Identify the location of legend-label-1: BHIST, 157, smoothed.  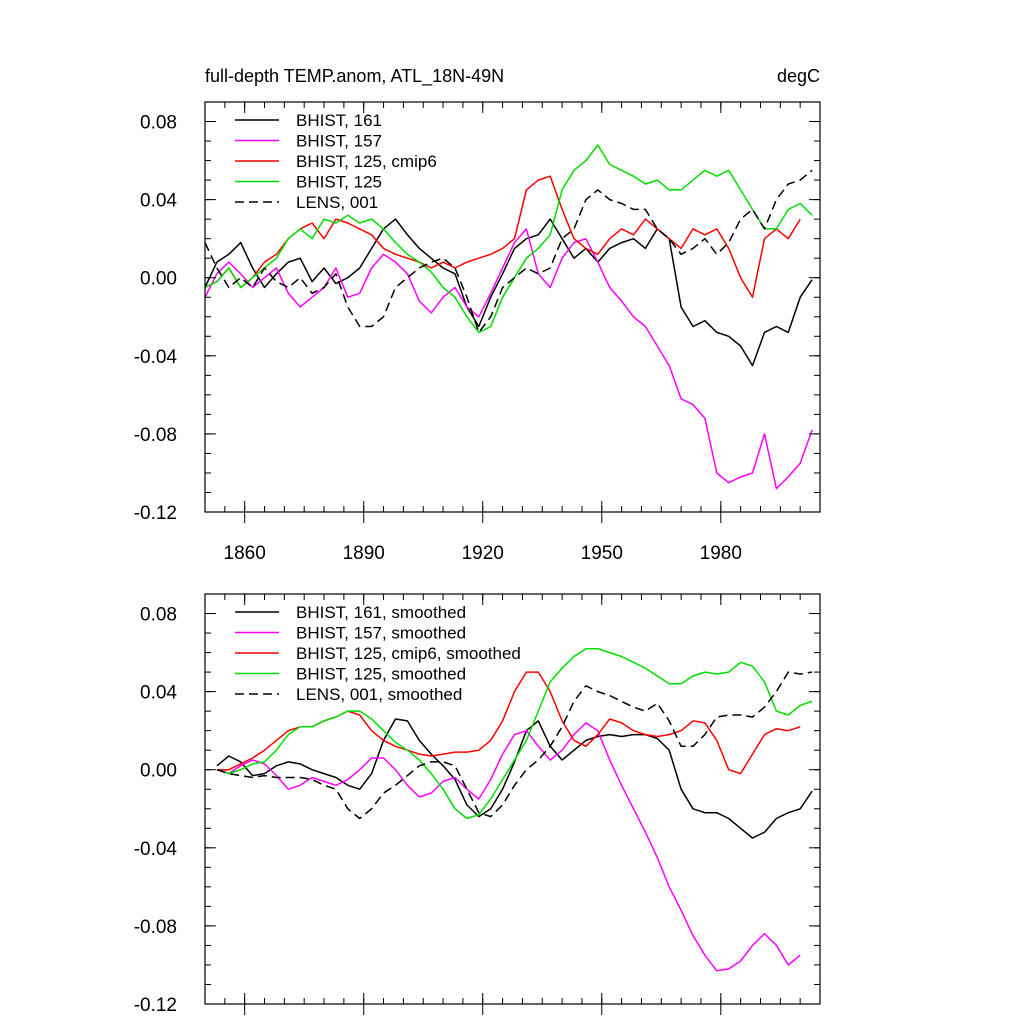
(381, 633).